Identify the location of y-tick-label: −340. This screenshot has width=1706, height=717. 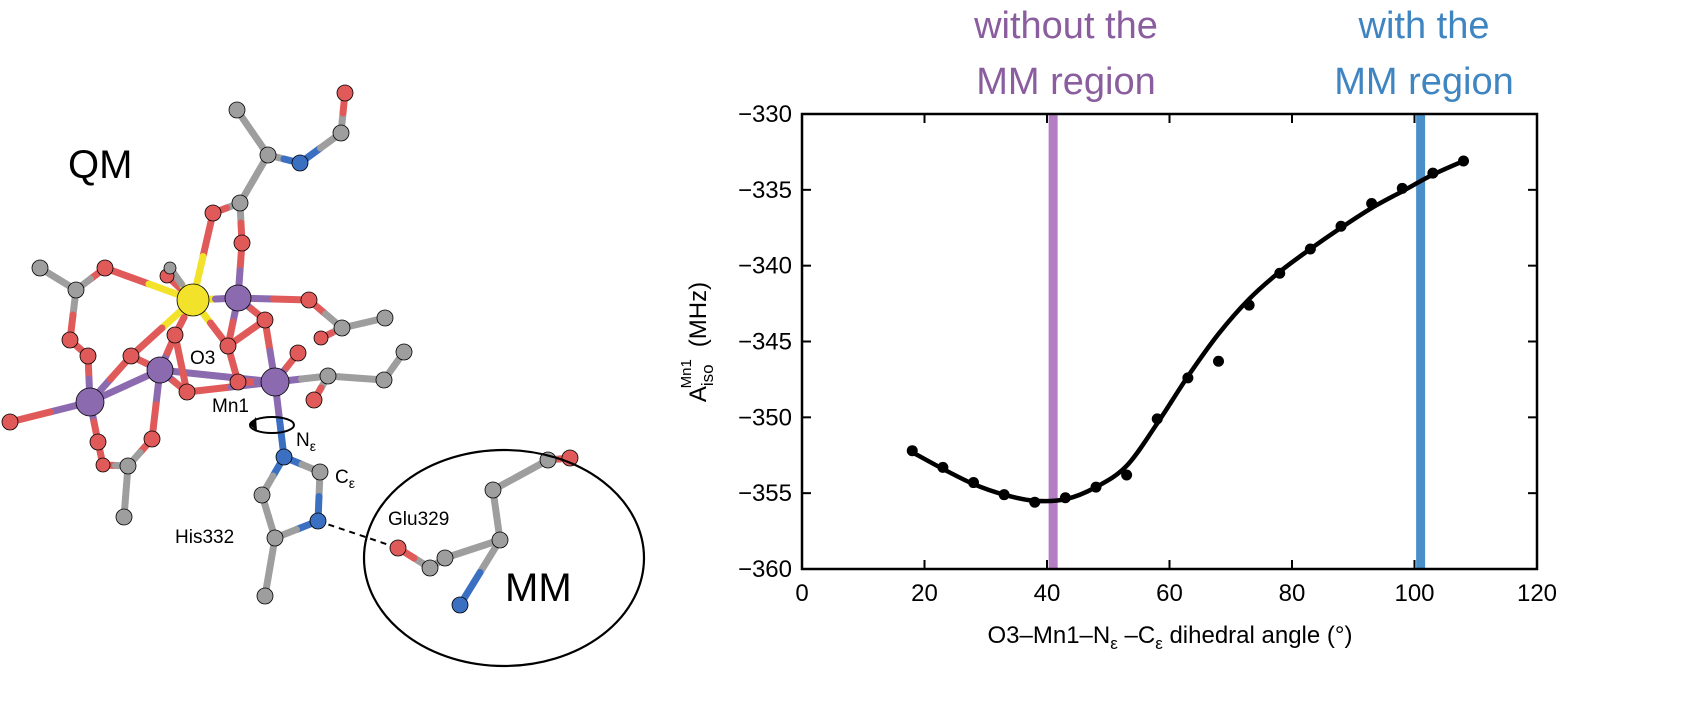
(765, 266).